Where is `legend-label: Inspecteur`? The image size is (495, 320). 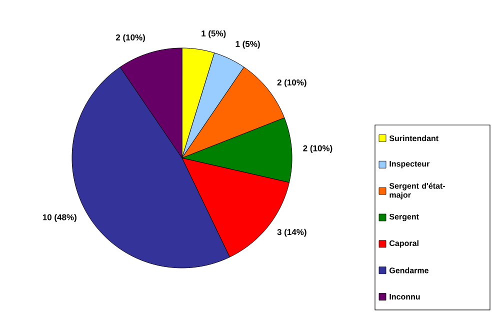
legend-label: Inspecteur is located at coordinates (410, 164).